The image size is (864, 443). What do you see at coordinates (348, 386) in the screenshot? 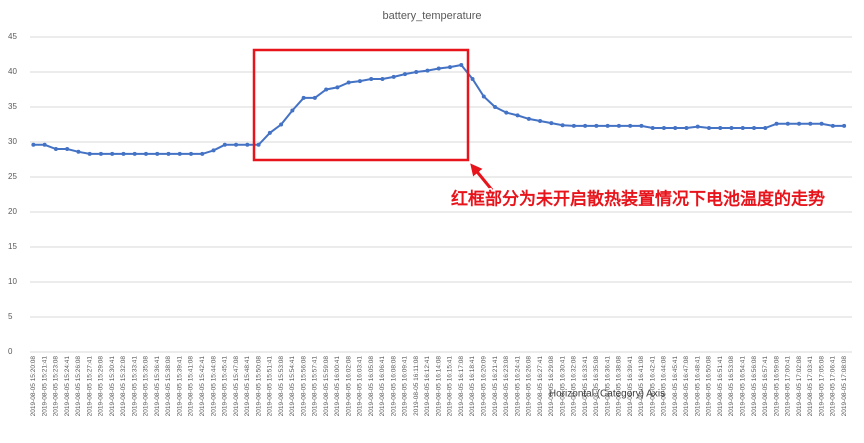
I see `x-tick-label: 2019-08-05 16:02:08` at bounding box center [348, 386].